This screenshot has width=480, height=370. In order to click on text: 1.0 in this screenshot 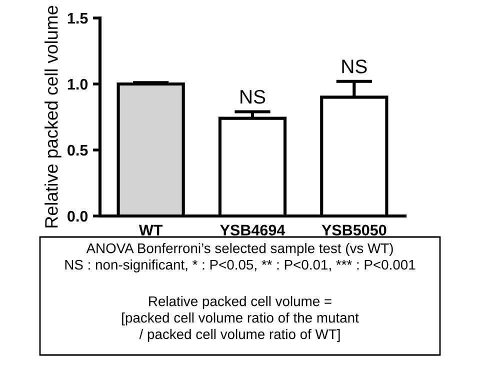, I will do `click(78, 84)`.